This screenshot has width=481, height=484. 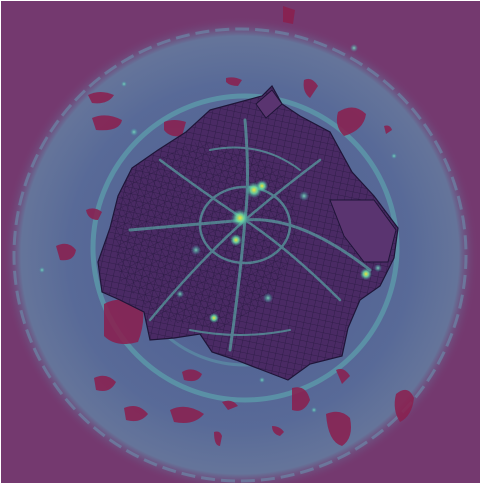 What do you see at coordinates (274, 251) in the screenshot?
I see `traffic-hotspots` at bounding box center [274, 251].